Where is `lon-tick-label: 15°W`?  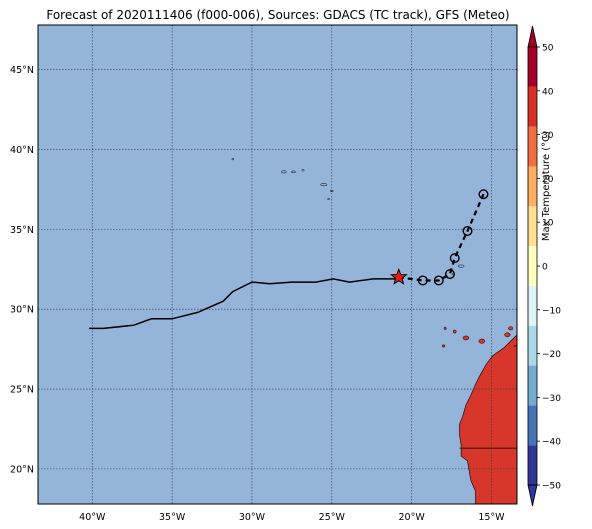 lon-tick-label: 15°W is located at coordinates (491, 517).